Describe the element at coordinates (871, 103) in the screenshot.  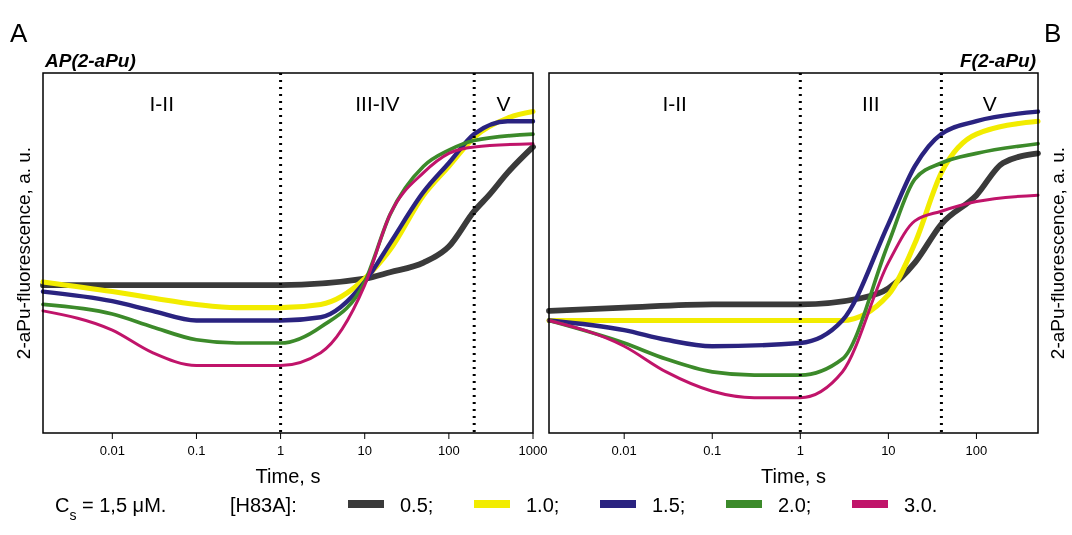
I see `annotation: III` at that location.